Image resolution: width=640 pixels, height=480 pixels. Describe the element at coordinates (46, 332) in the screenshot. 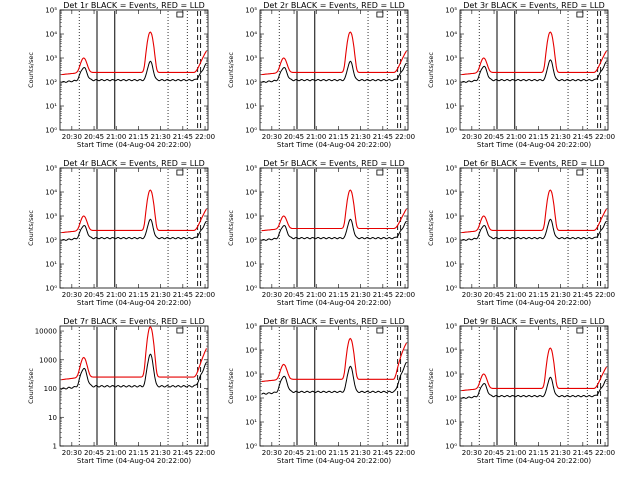

I see `y-tick-label: 10000` at that location.